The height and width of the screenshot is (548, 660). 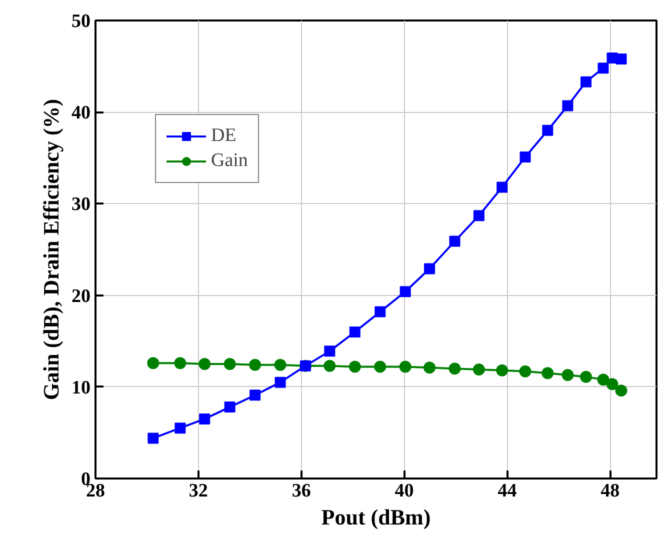 What do you see at coordinates (508, 491) in the screenshot?
I see `x-tick-label: 44` at bounding box center [508, 491].